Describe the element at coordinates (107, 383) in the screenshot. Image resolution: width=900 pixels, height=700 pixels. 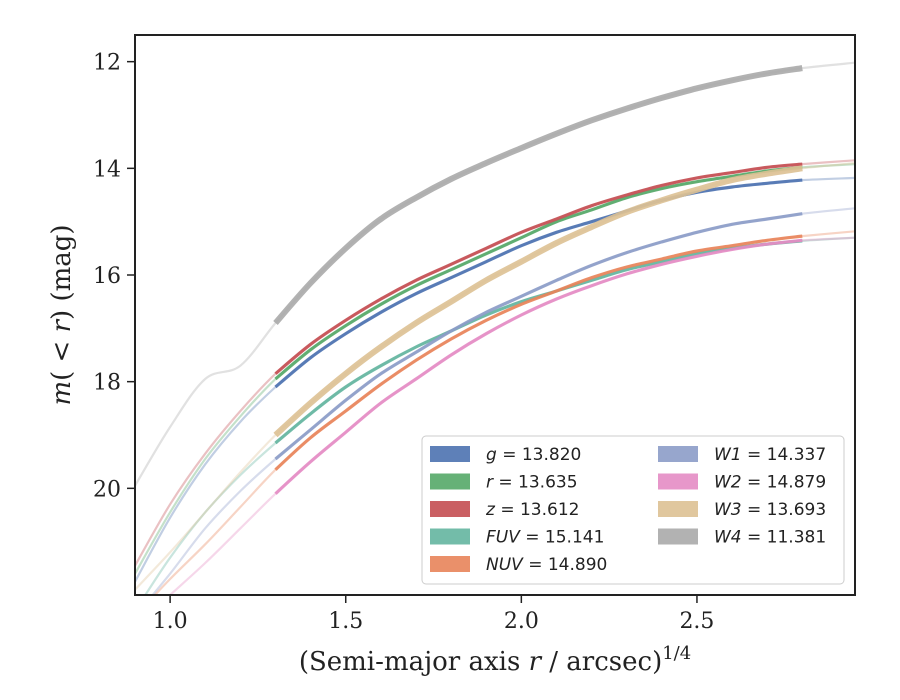
I see `y-tick-label: 18` at that location.